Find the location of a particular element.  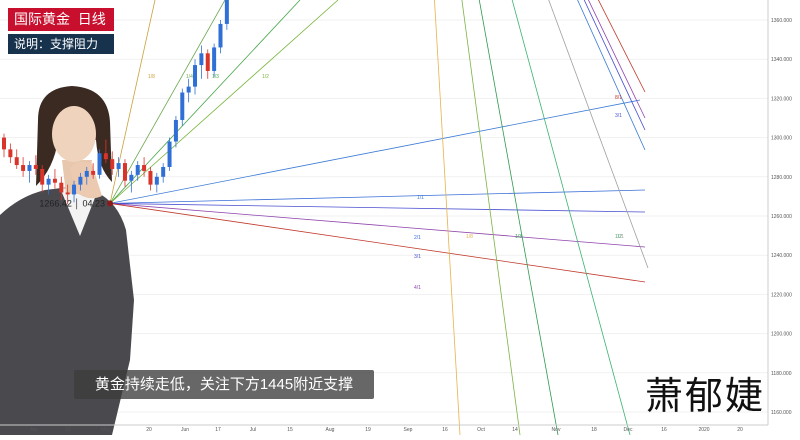

candlestick-series is located at coordinates (115, 102).